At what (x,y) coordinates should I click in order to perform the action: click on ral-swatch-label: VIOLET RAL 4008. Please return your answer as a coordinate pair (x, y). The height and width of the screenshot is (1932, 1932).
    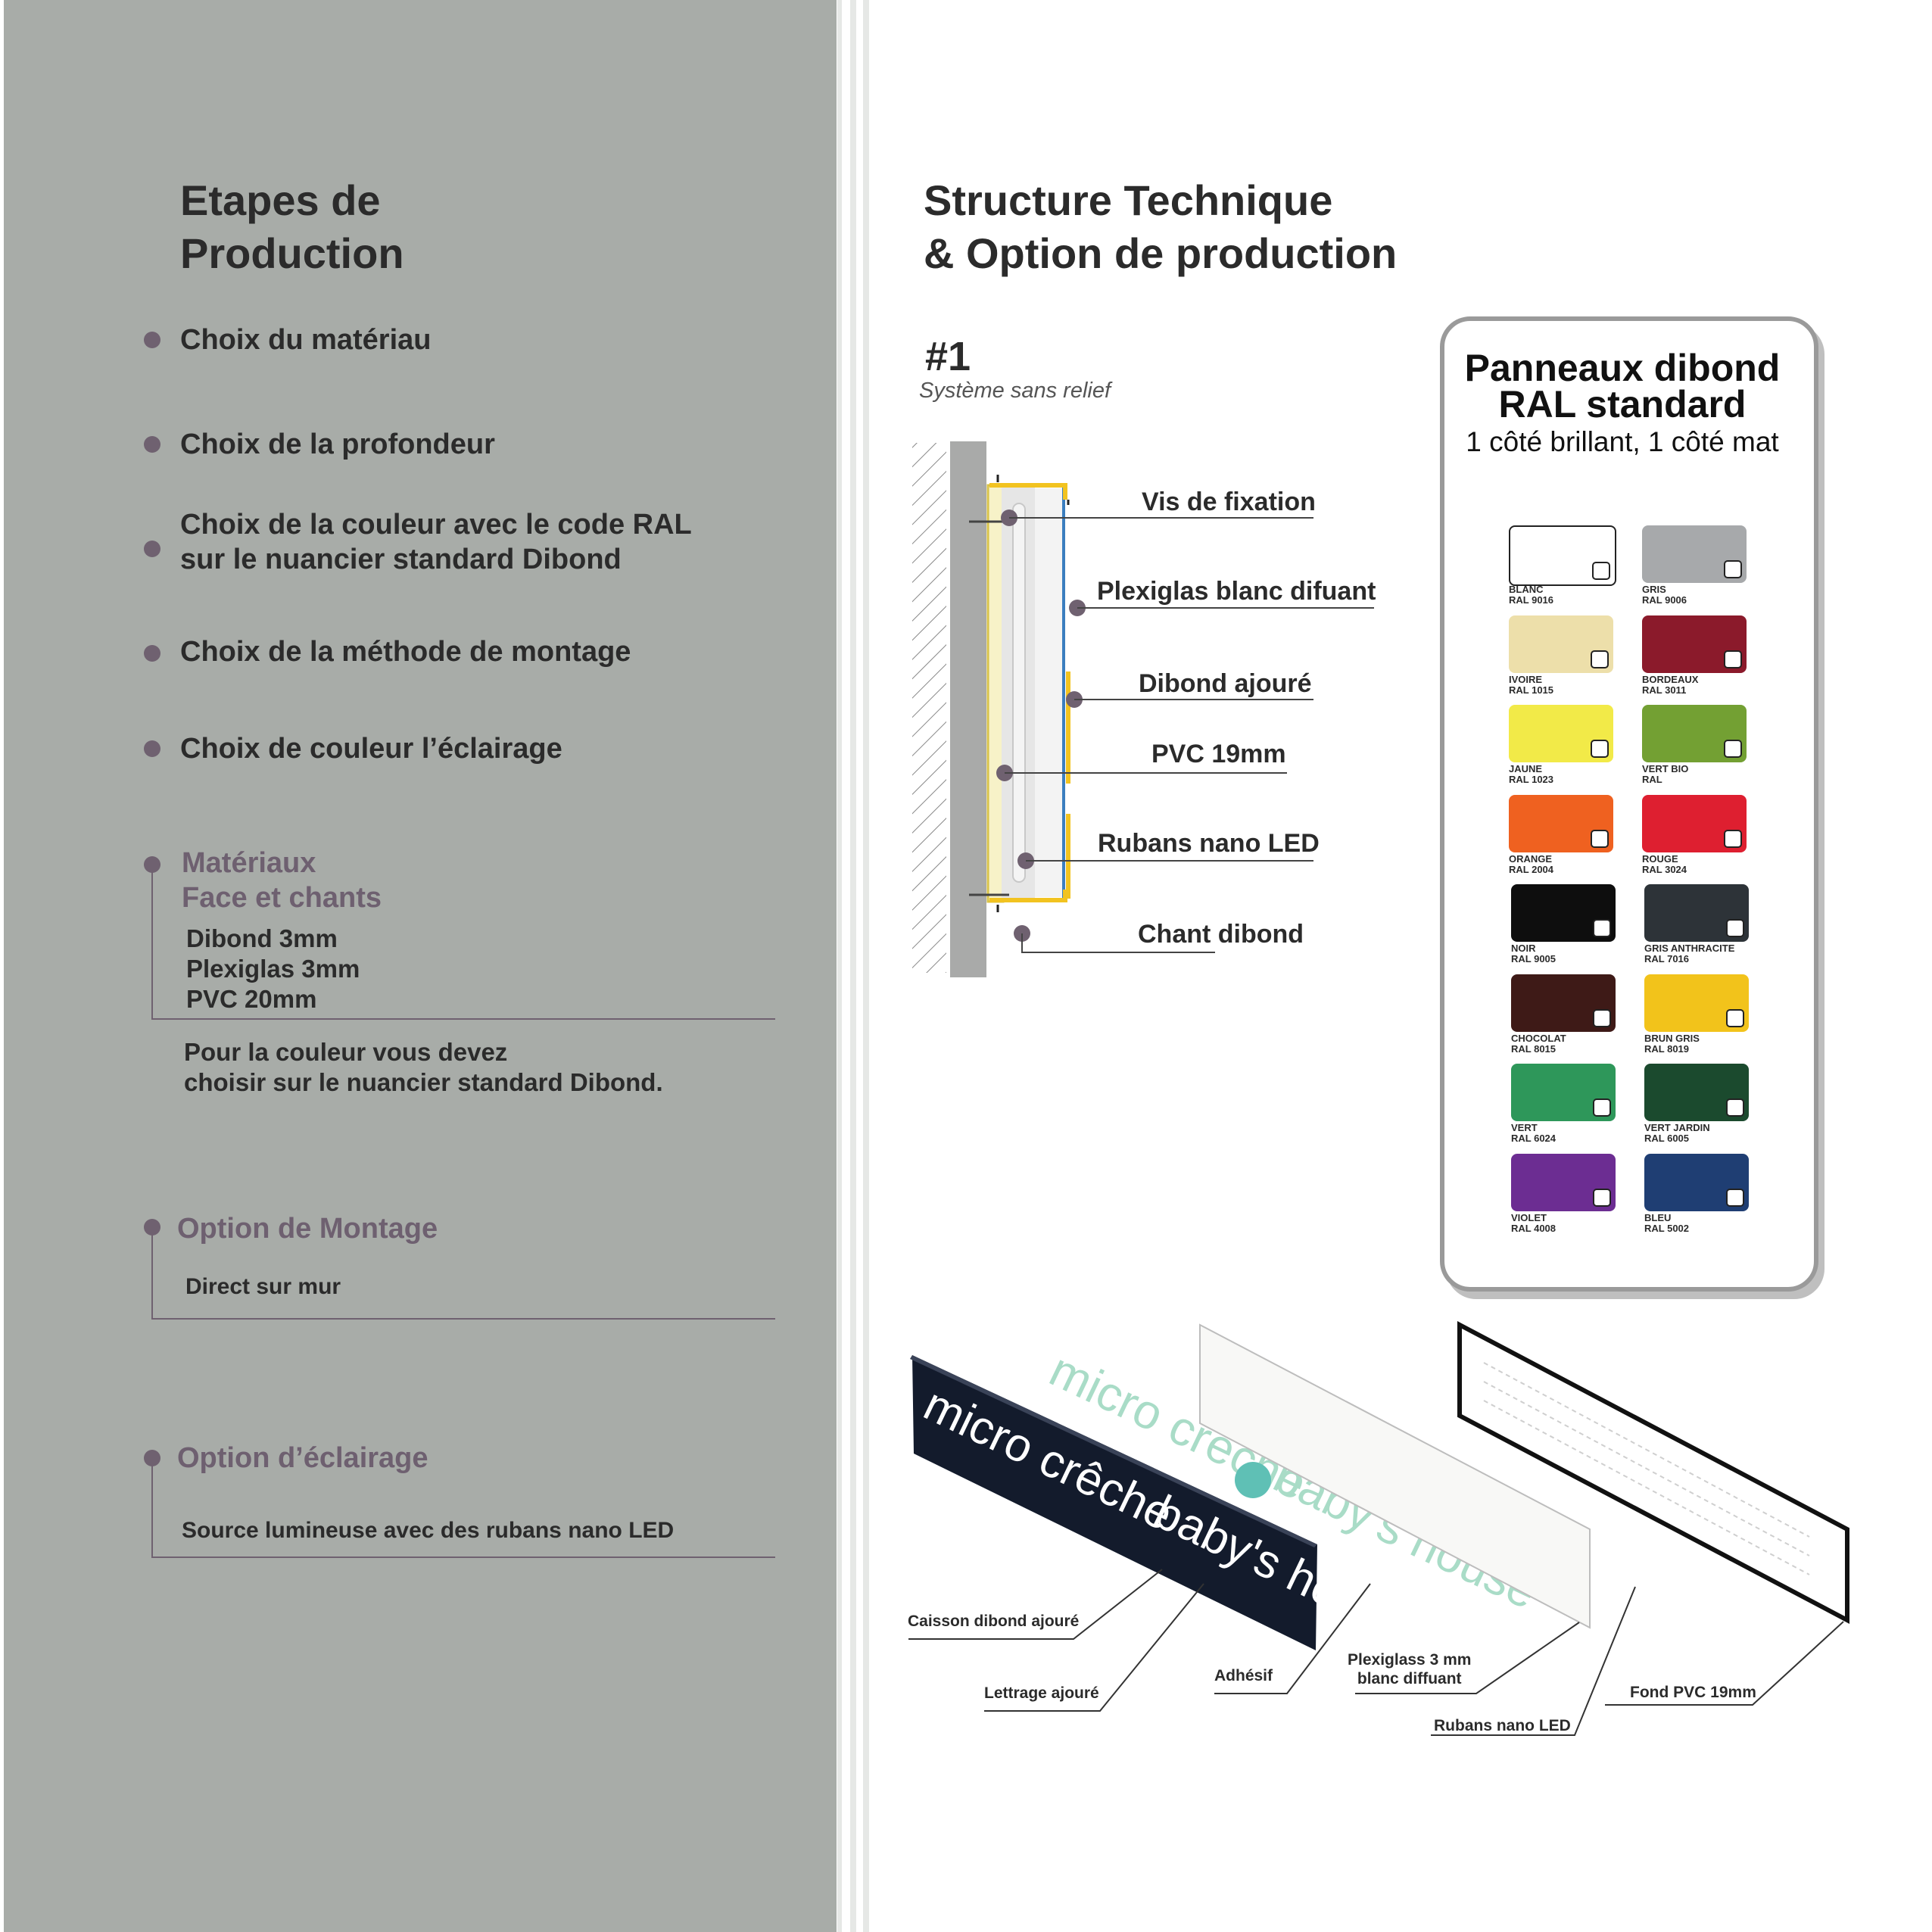
    Looking at the image, I should click on (1534, 1222).